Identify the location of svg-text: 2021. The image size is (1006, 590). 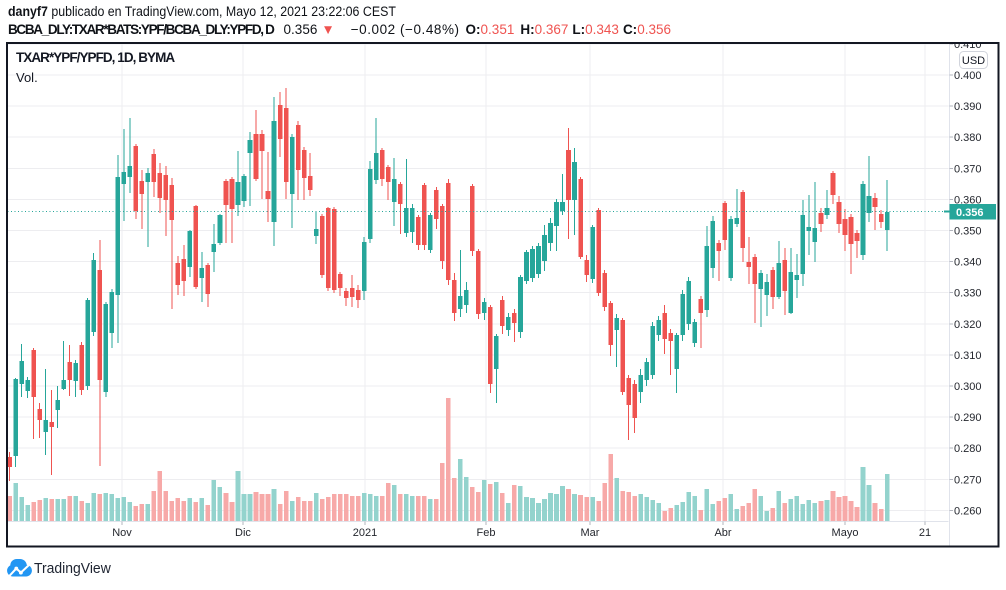
(365, 533).